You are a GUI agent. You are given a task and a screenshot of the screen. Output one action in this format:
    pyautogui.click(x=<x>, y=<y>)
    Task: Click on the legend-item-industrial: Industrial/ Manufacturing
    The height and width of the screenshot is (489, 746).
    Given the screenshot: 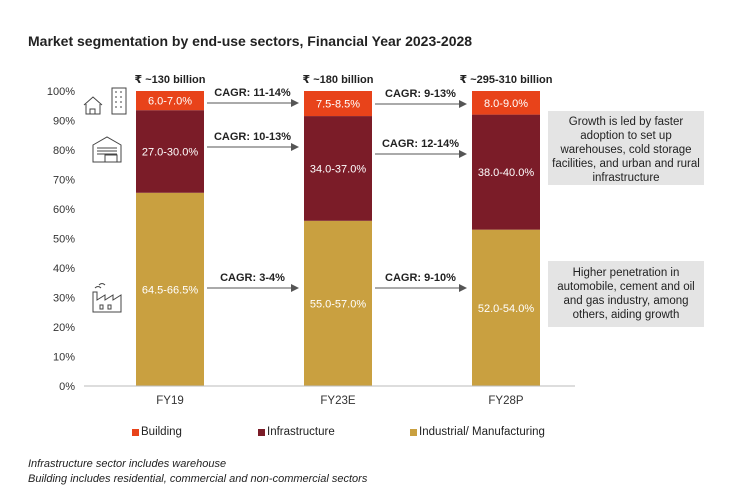 What is the action you would take?
    pyautogui.click(x=477, y=432)
    